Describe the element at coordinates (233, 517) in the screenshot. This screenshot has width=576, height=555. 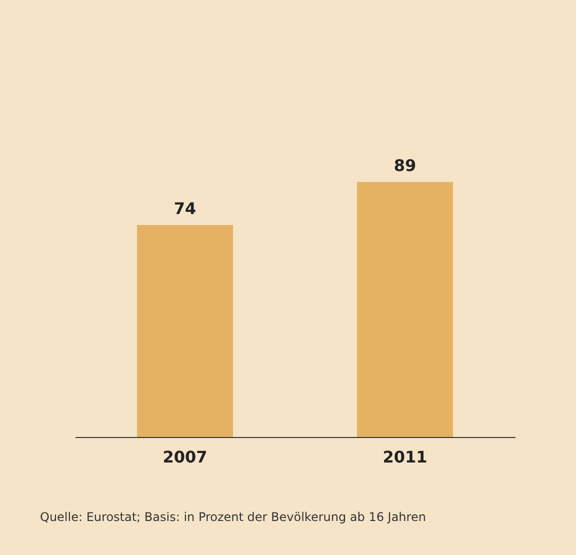
I see `source-note: Quelle: Eurostat; Basis: in Prozent der Bevölkerung ab 16 Jahren` at that location.